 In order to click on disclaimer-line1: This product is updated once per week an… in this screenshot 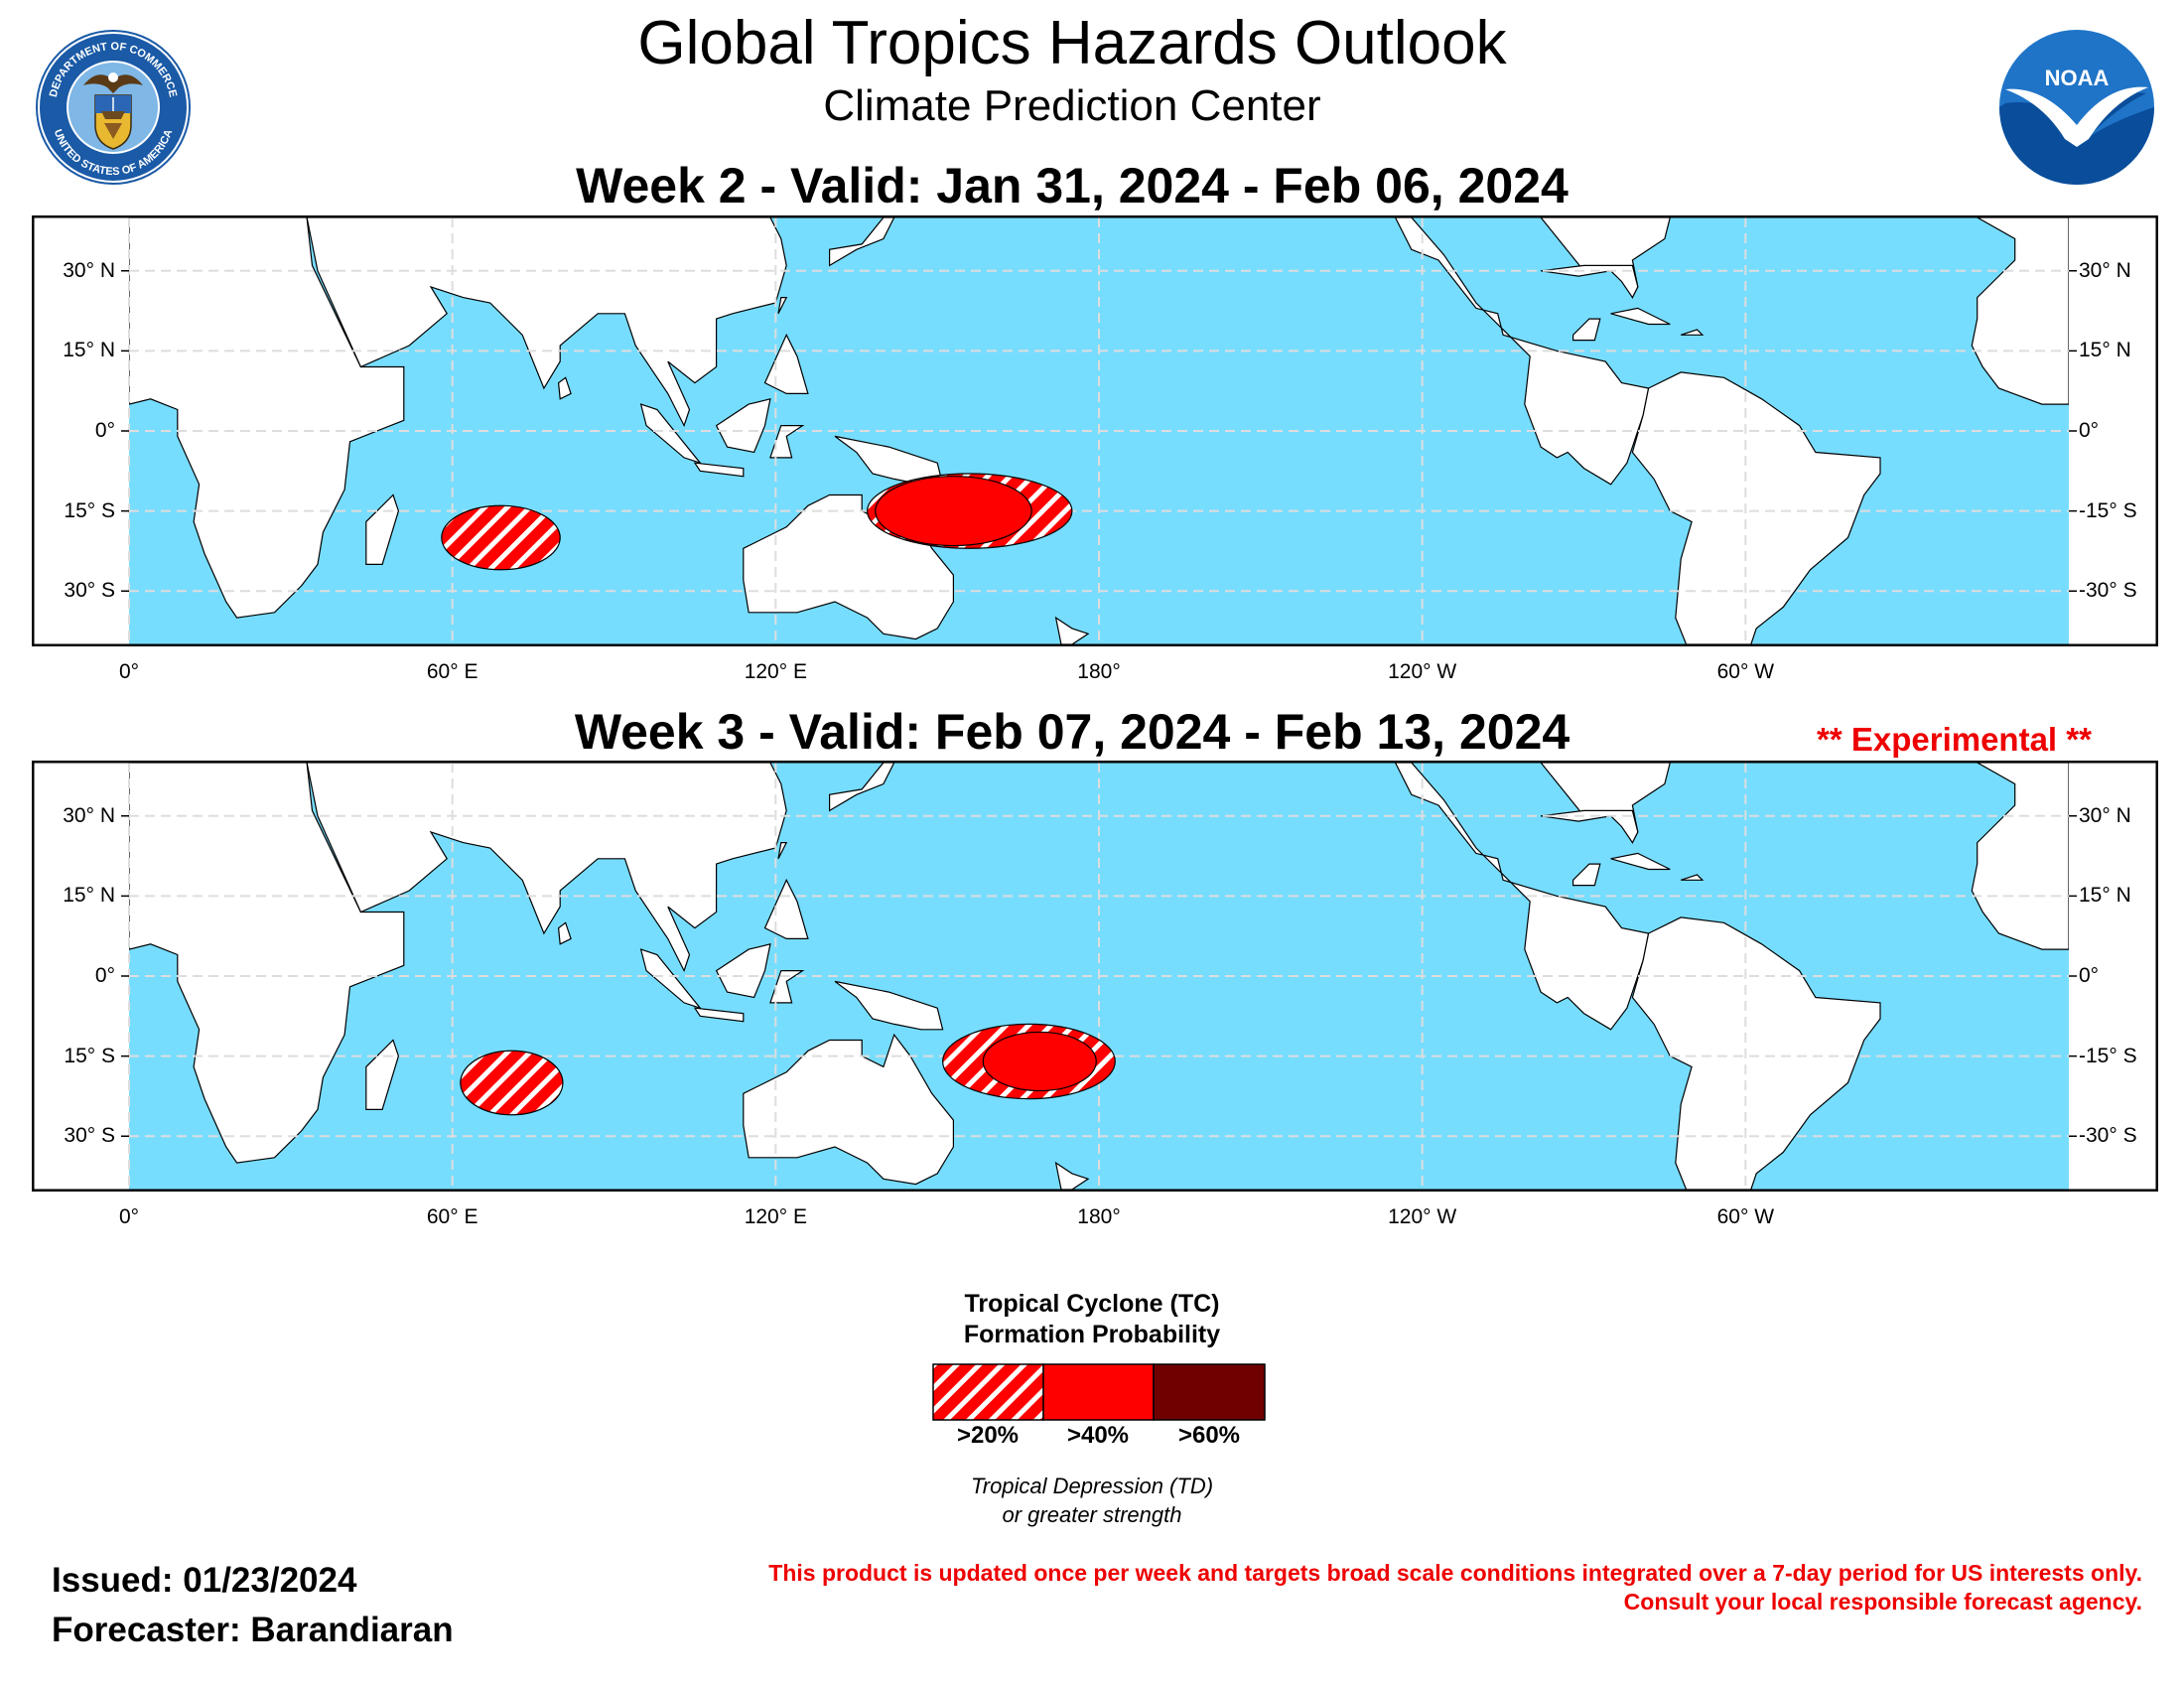, I will do `click(1455, 1573)`.